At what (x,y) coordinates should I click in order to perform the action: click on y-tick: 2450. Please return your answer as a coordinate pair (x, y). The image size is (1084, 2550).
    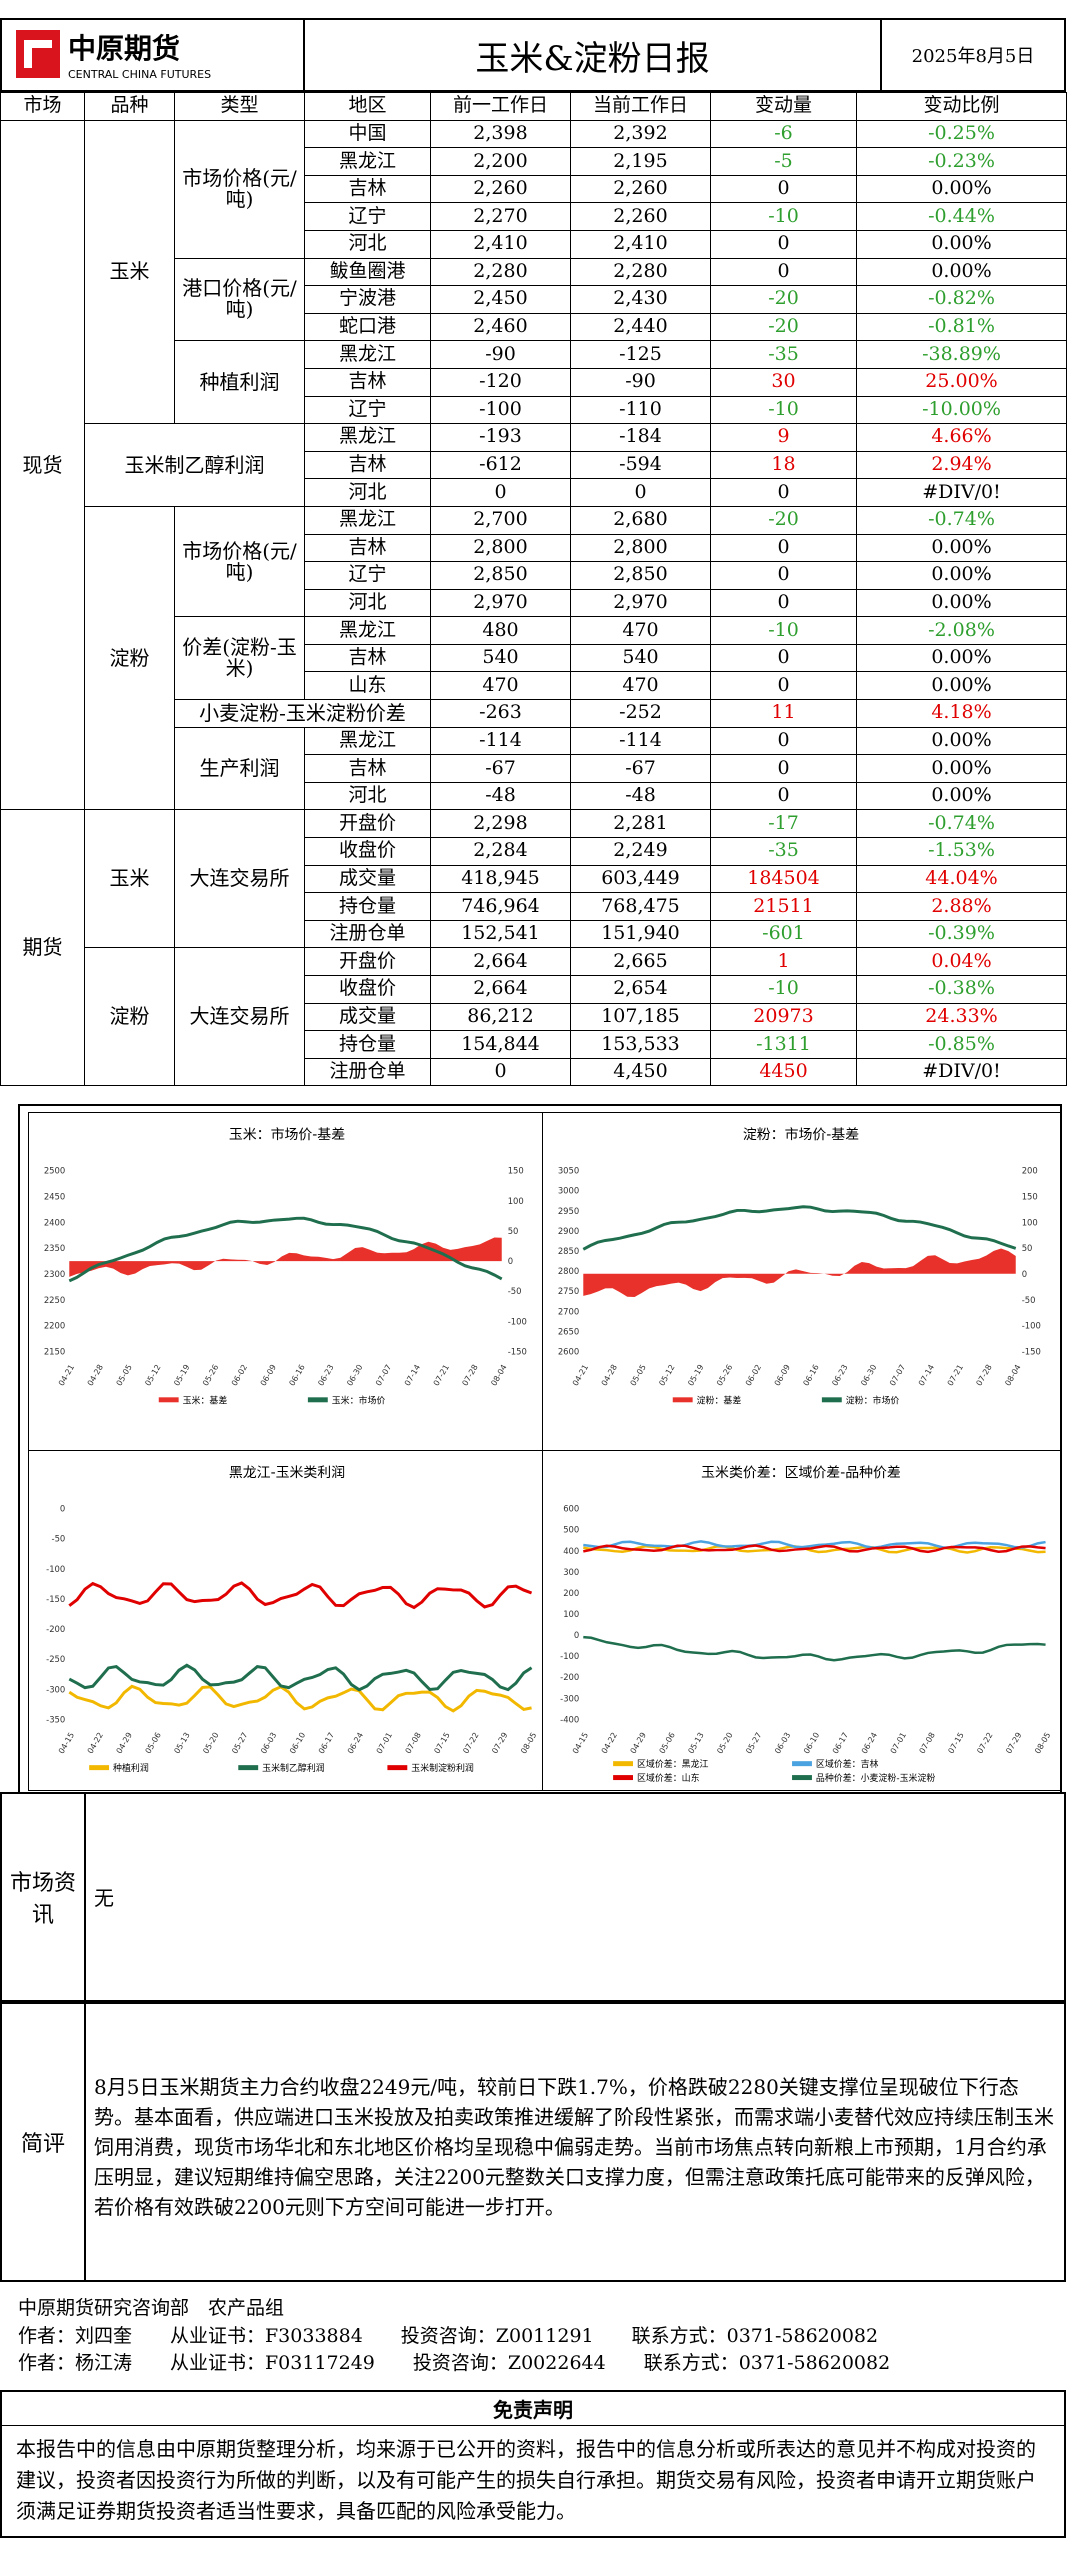
    Looking at the image, I should click on (54, 1196).